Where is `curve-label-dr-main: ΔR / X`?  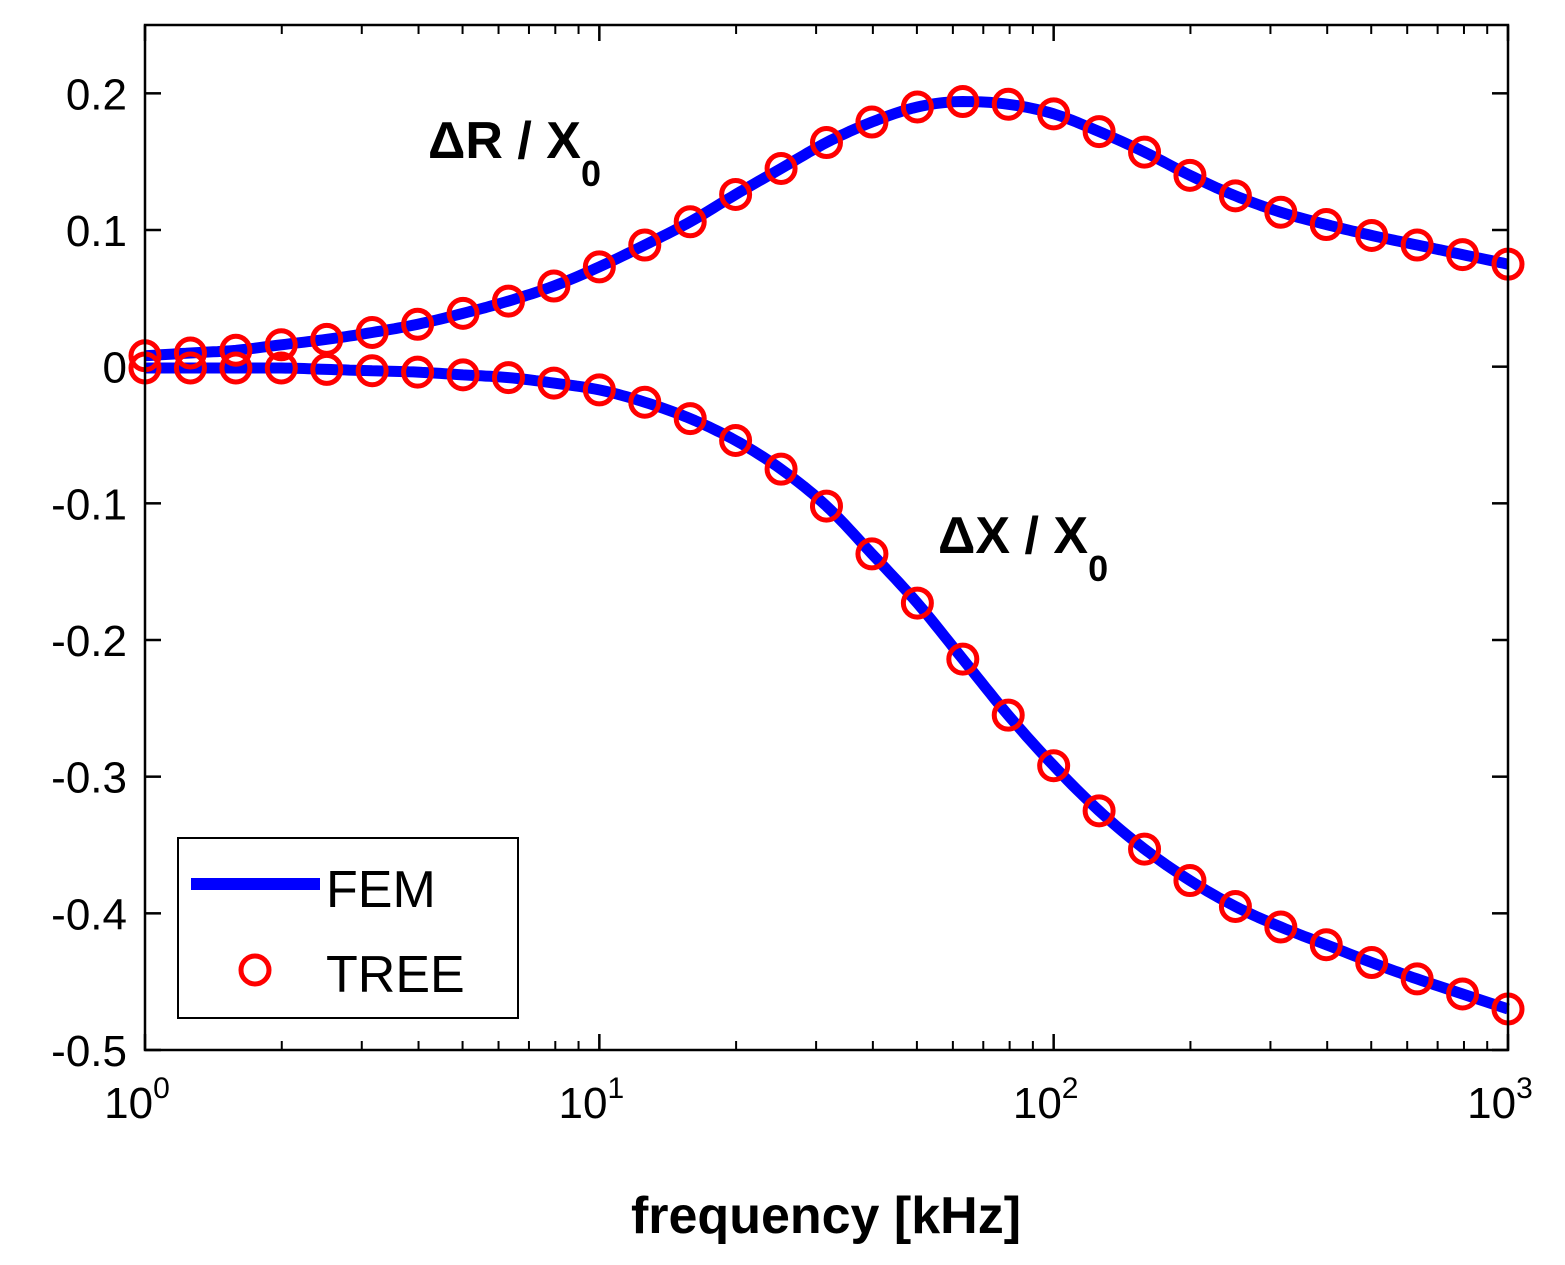 curve-label-dr-main: ΔR / X is located at coordinates (504, 141).